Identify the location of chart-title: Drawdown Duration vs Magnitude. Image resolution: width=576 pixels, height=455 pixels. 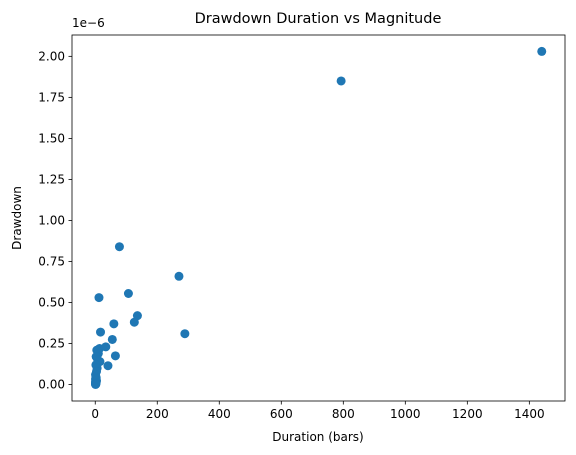
(318, 19).